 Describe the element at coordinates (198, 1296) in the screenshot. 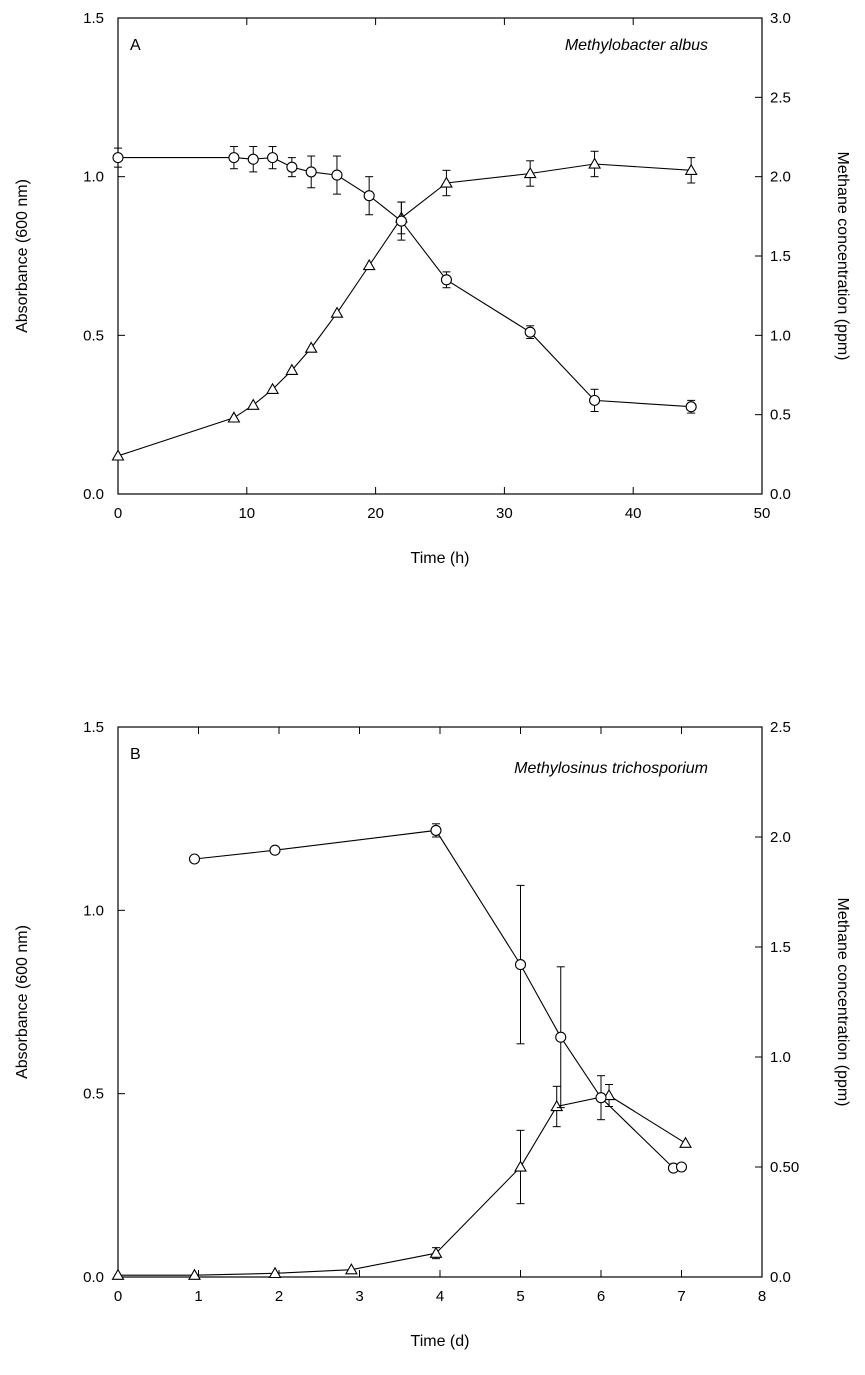

I see `x-tick-label: 1` at that location.